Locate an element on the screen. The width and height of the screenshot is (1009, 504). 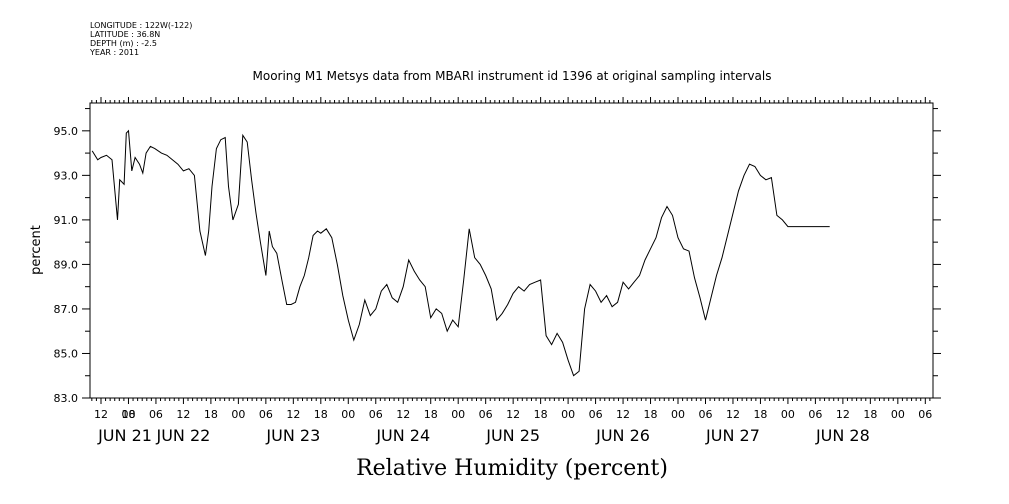
x-day-label: JUN 28 is located at coordinates (842, 435).